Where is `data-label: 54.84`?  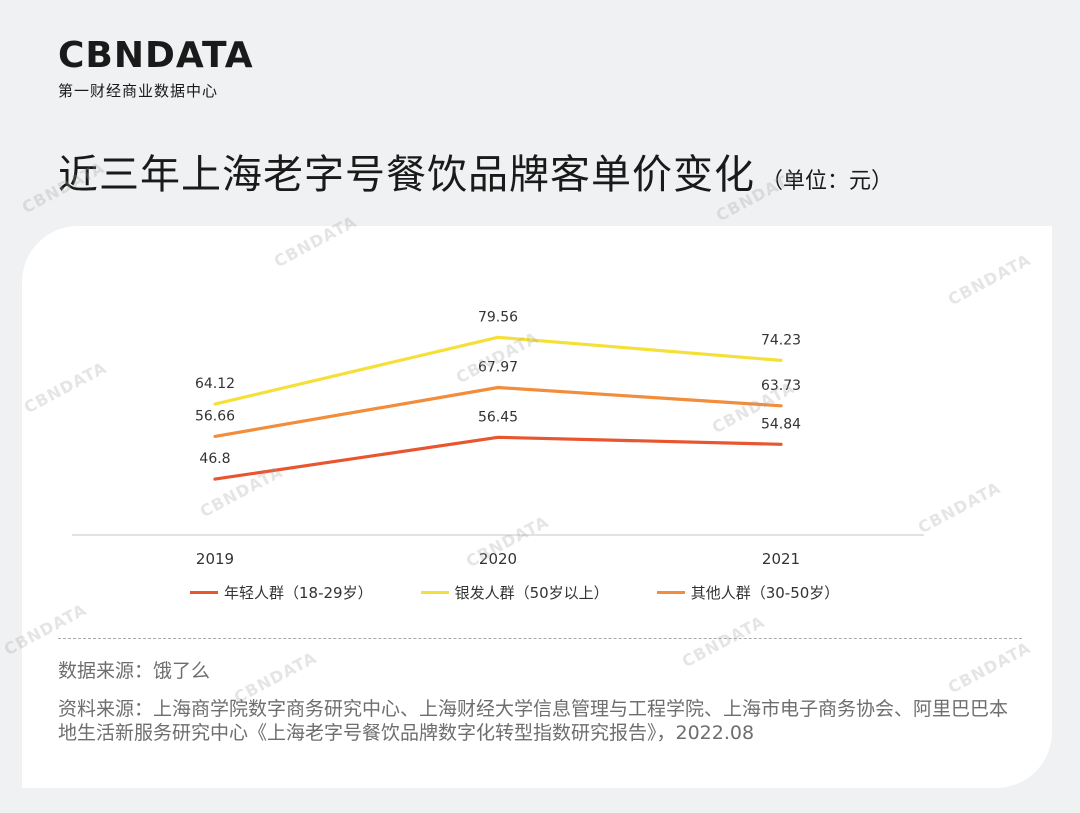 data-label: 54.84 is located at coordinates (781, 424).